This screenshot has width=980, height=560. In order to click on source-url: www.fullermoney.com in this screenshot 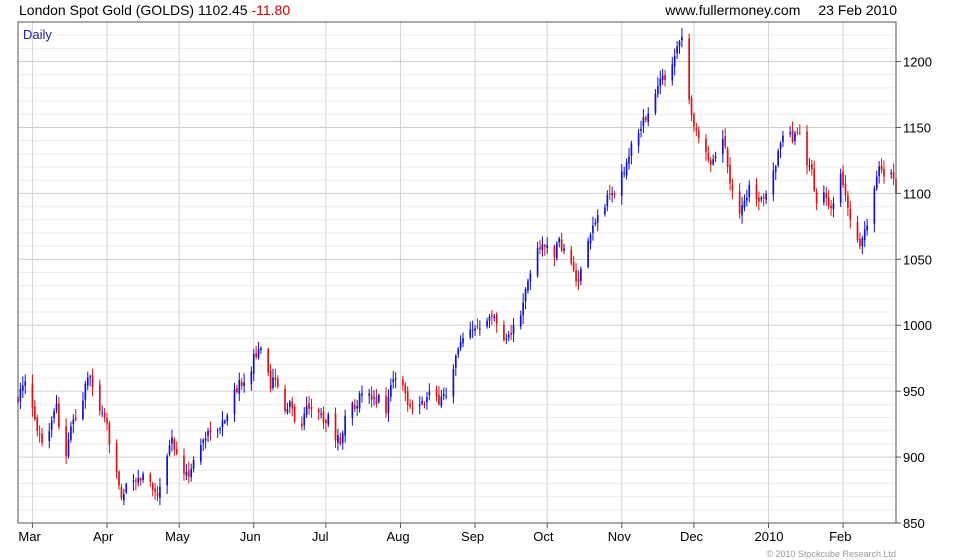, I will do `click(733, 10)`.